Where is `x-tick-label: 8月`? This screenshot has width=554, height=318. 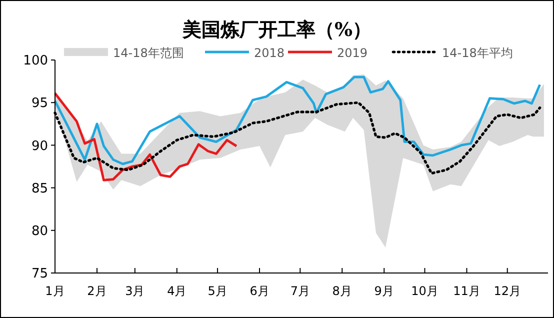 x-tick-label: 8月 is located at coordinates (342, 291).